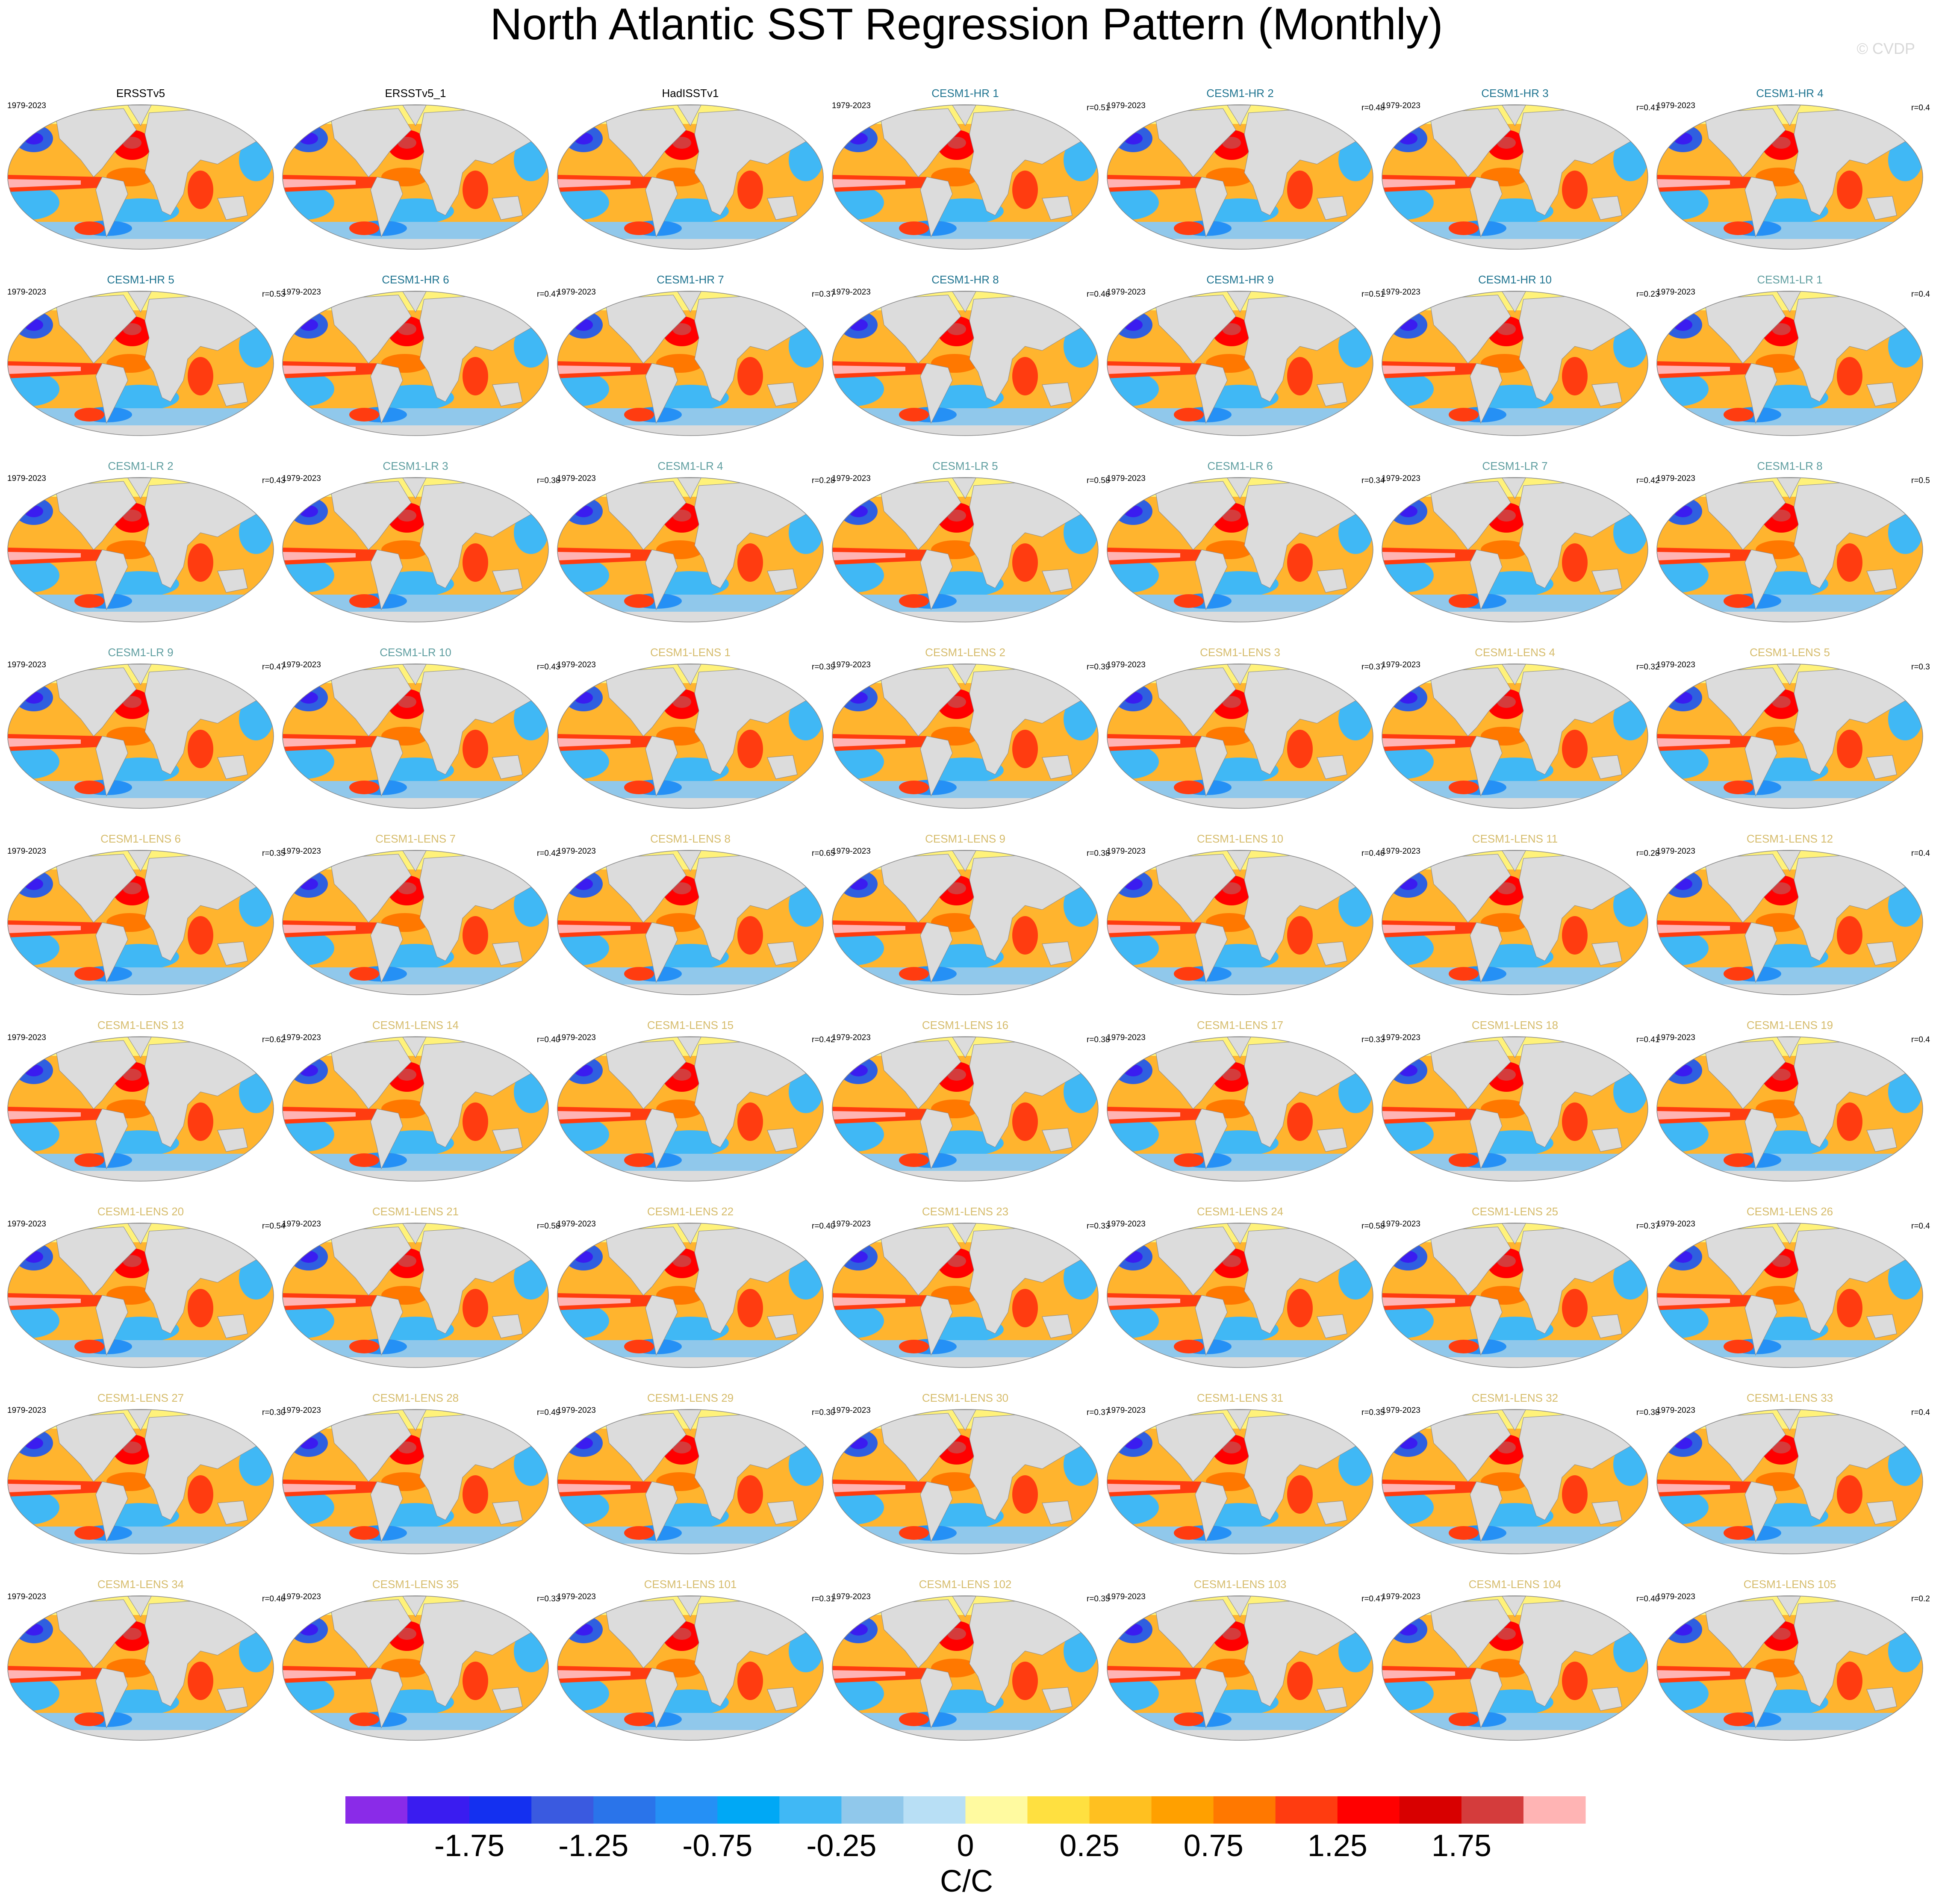 The width and height of the screenshot is (1933, 1904). What do you see at coordinates (1098, 667) in the screenshot?
I see `panel-r: r=0.39` at bounding box center [1098, 667].